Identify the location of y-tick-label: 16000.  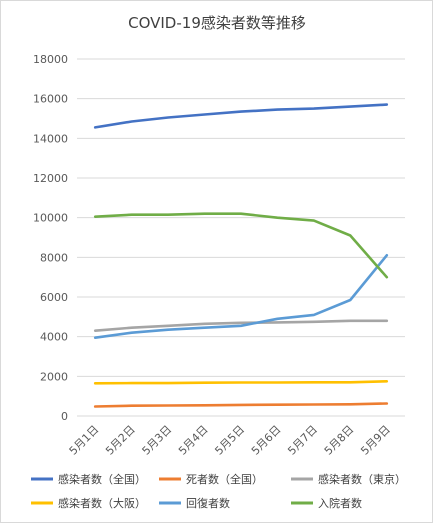
(50, 99).